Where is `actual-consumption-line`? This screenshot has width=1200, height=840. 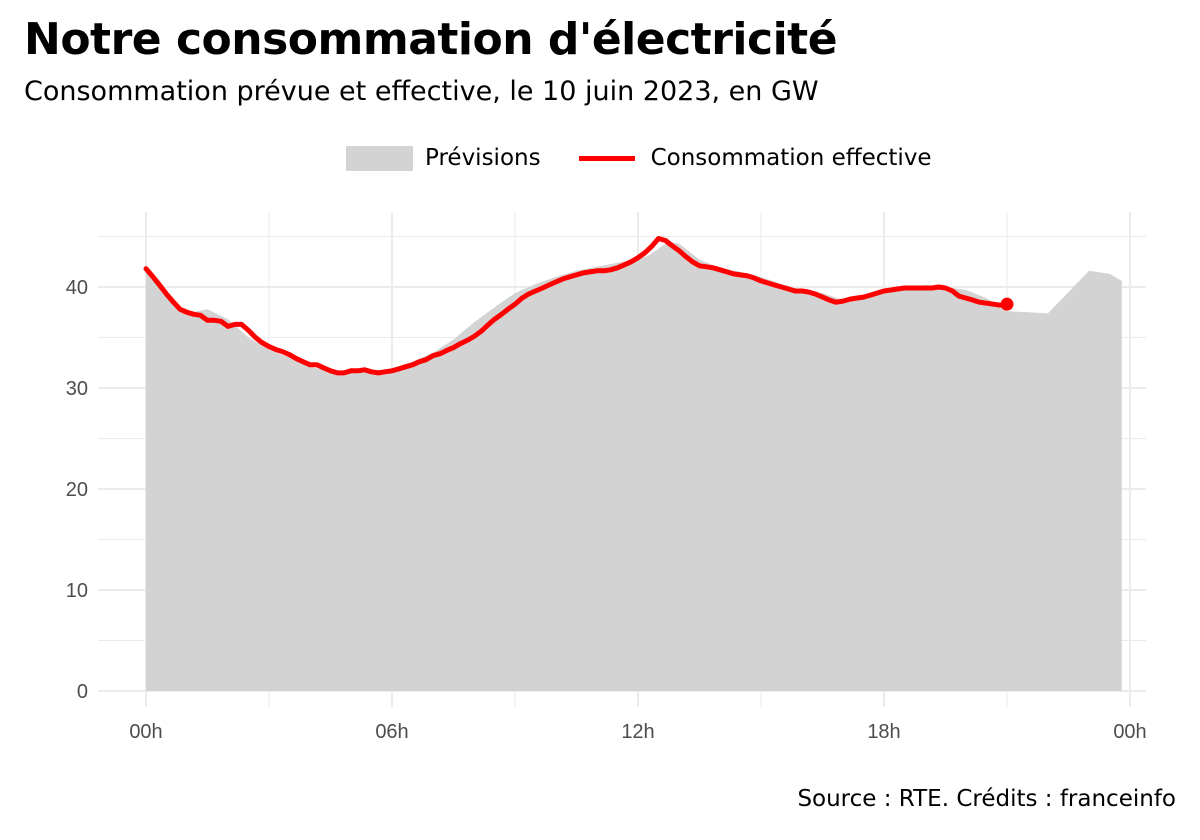 actual-consumption-line is located at coordinates (576, 306).